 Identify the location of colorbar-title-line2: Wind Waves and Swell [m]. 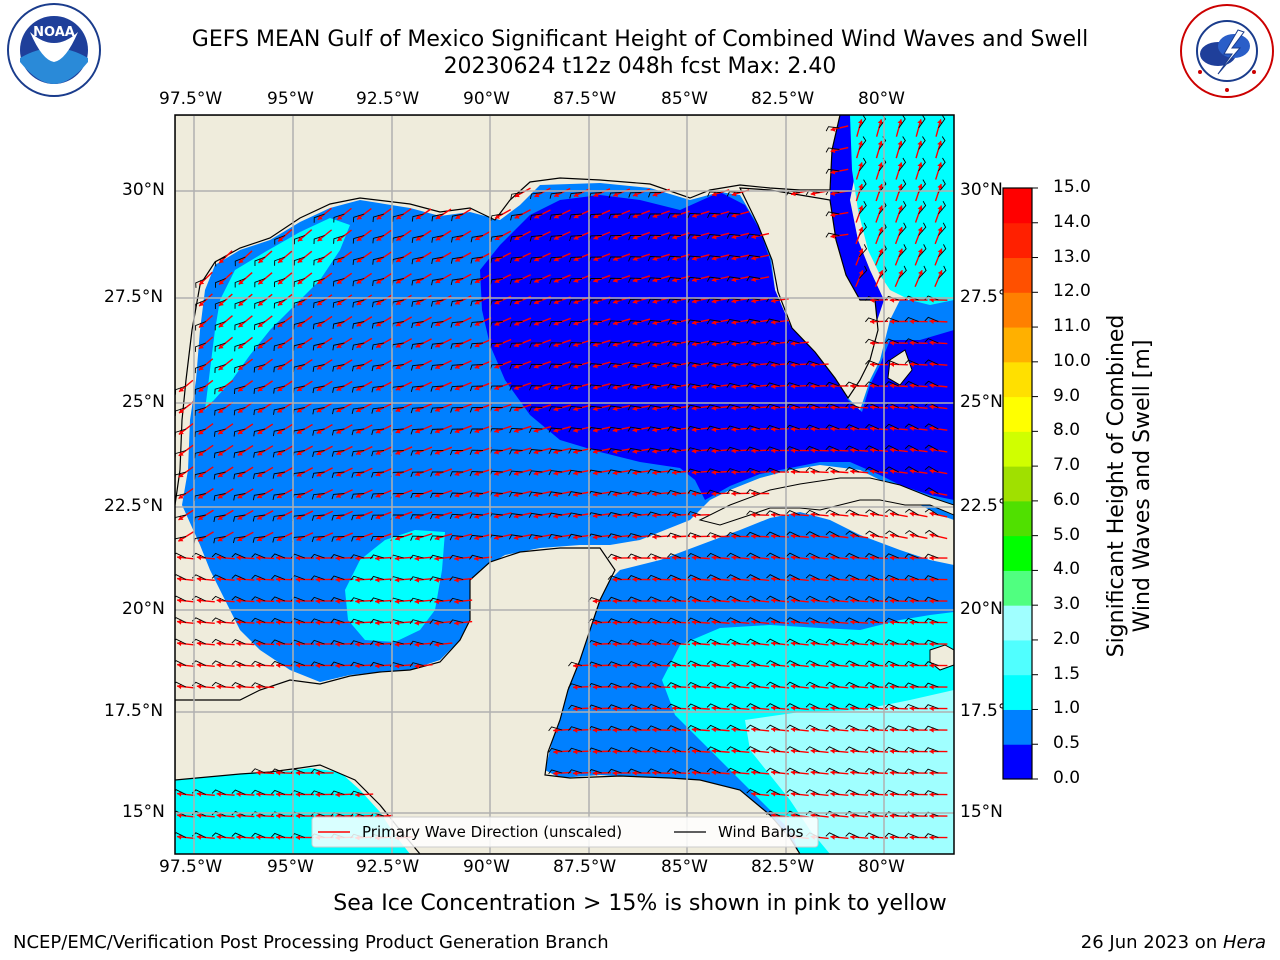
(1142, 486).